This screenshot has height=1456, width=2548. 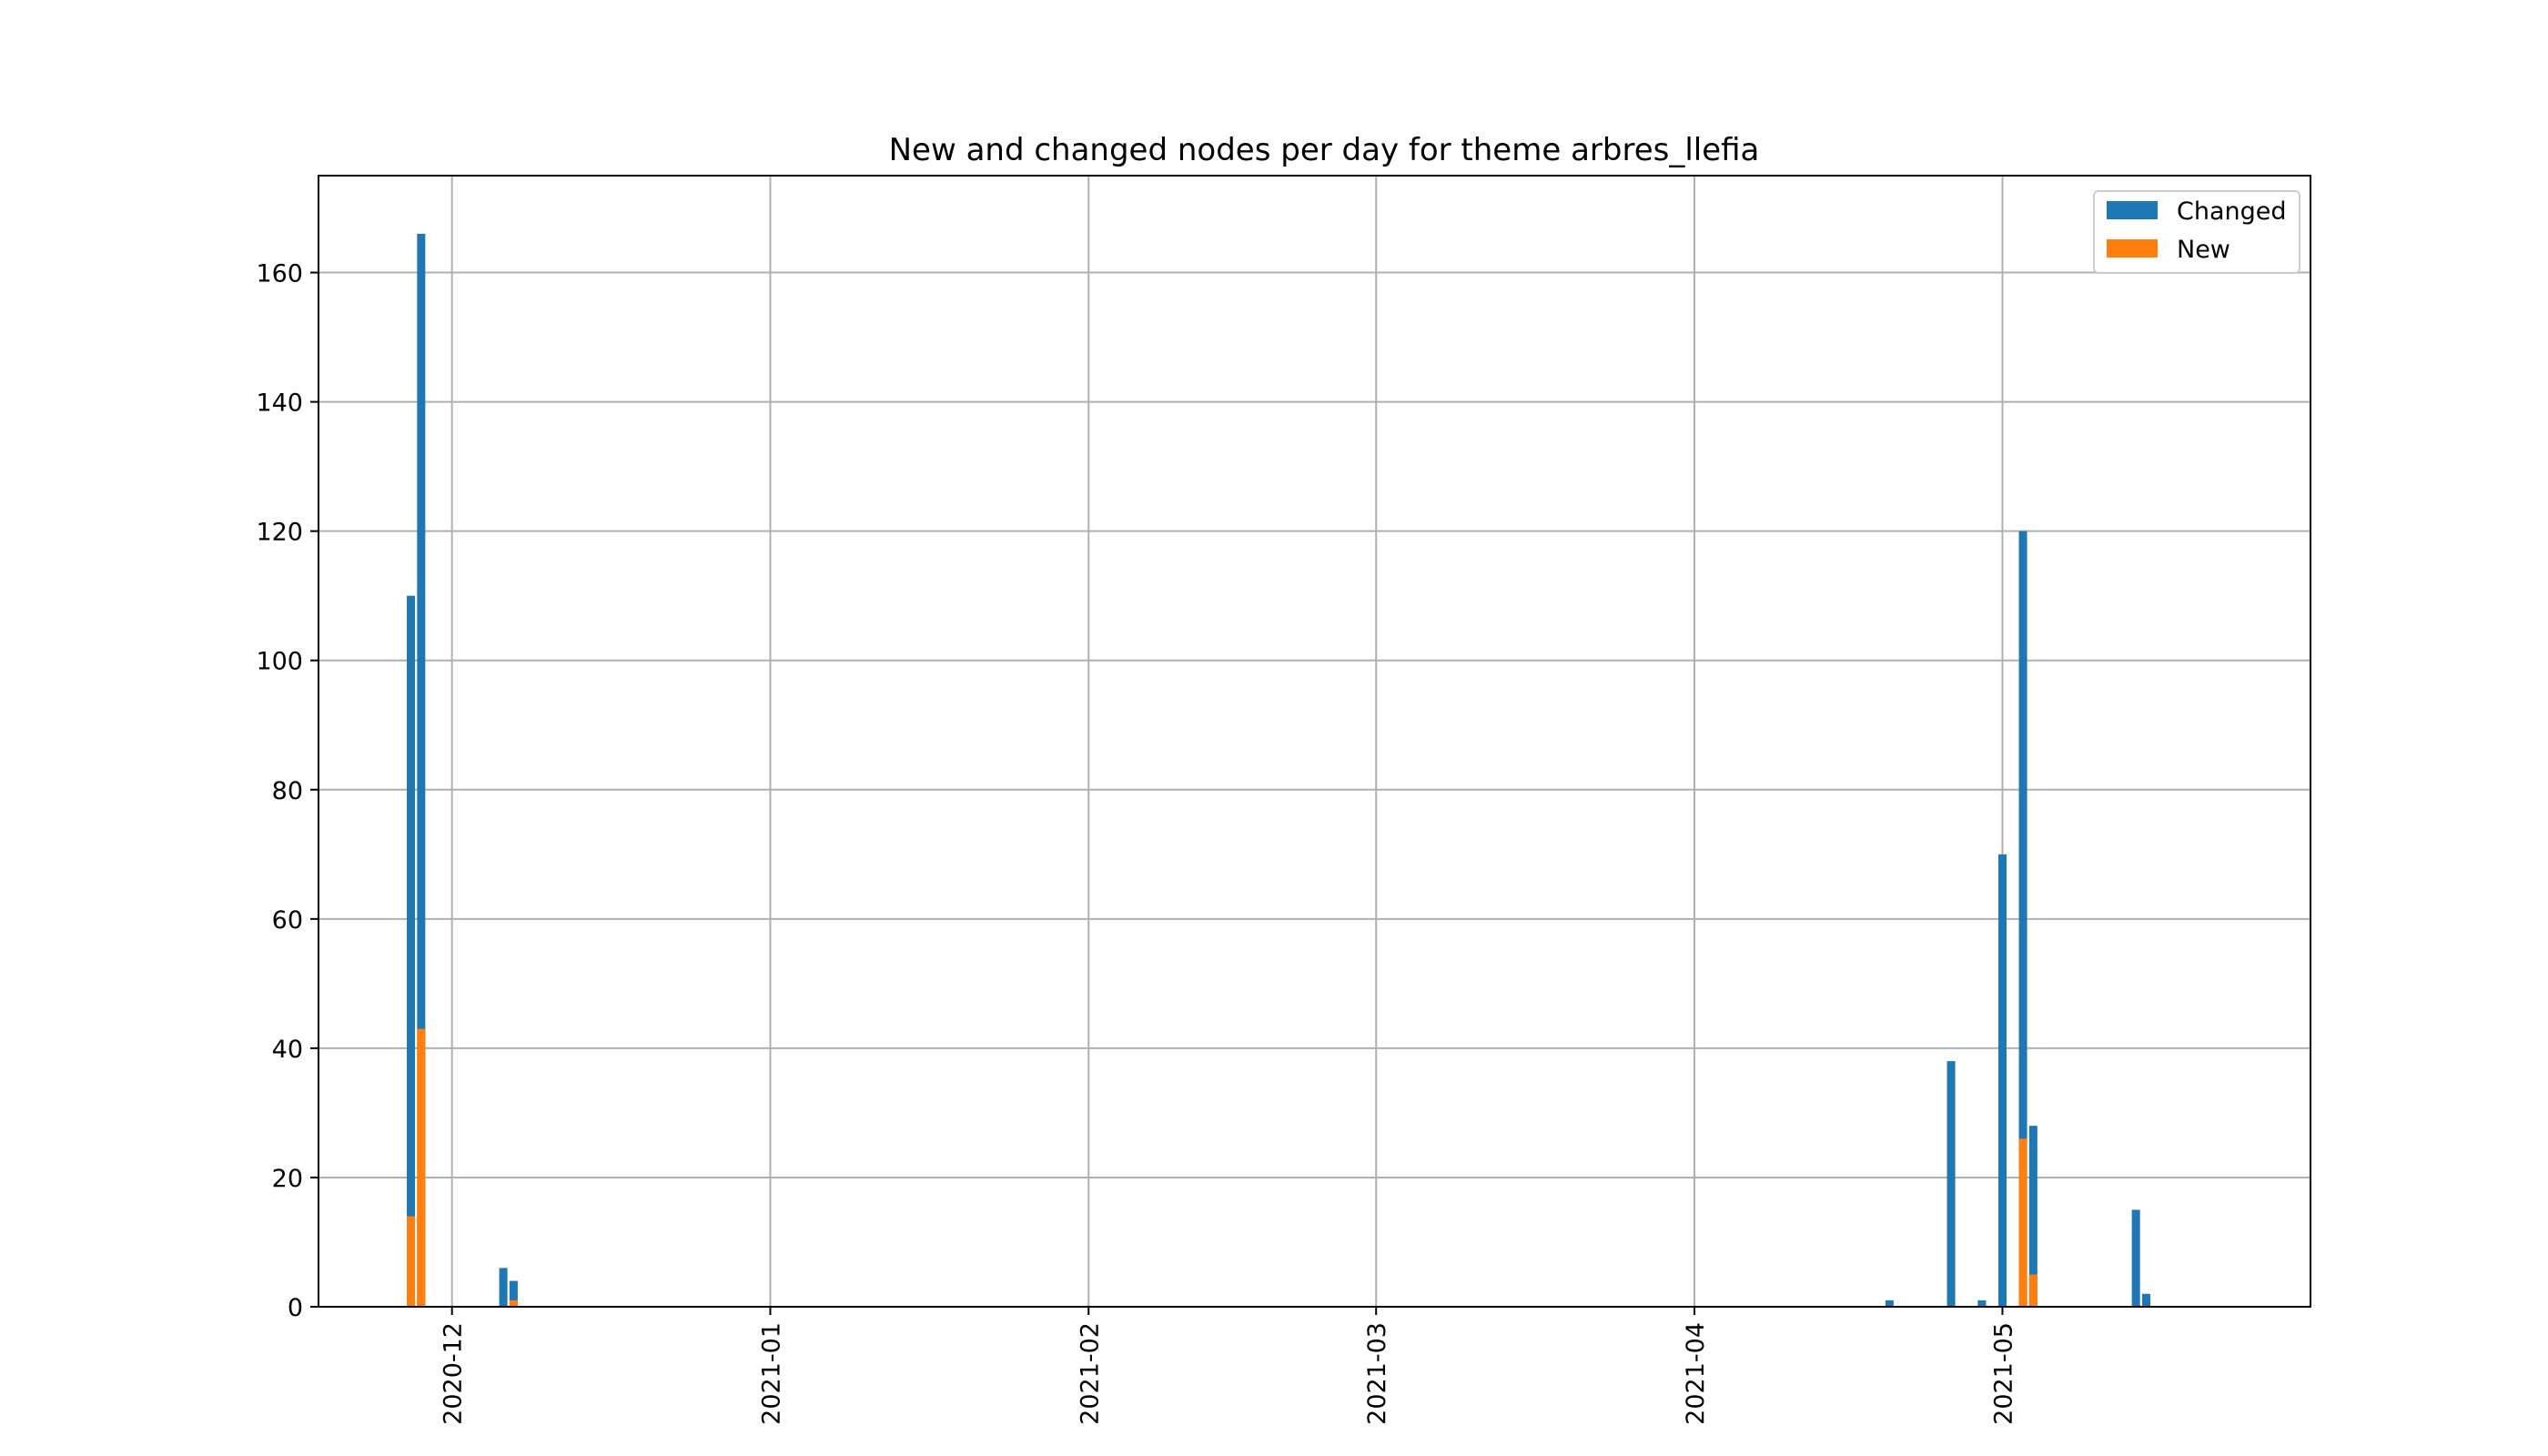 I want to click on y-tick-label: 0, so click(x=295, y=1308).